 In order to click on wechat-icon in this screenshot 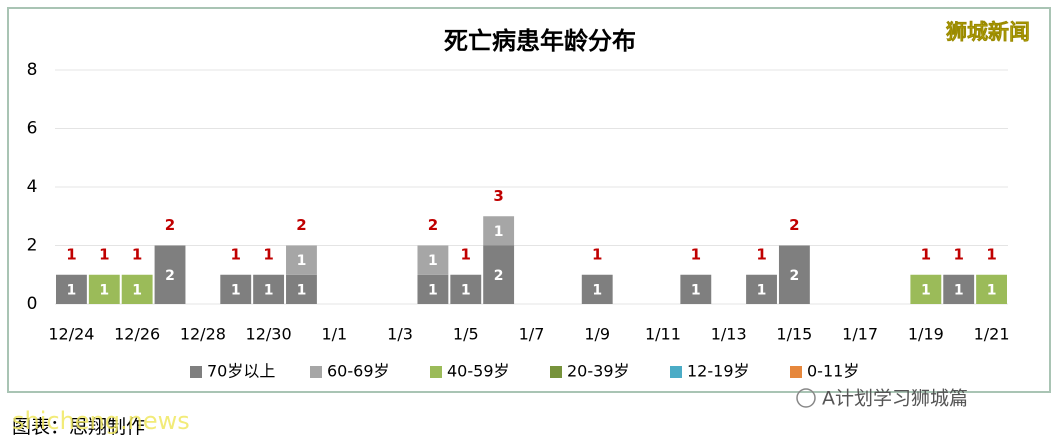, I will do `click(806, 398)`.